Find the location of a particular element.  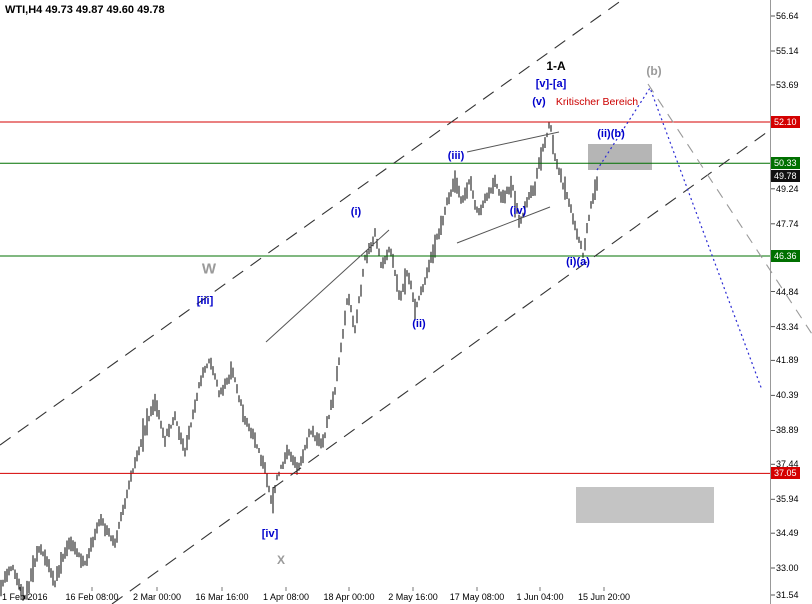

price-tick-35.94: 35.94 is located at coordinates (787, 499).